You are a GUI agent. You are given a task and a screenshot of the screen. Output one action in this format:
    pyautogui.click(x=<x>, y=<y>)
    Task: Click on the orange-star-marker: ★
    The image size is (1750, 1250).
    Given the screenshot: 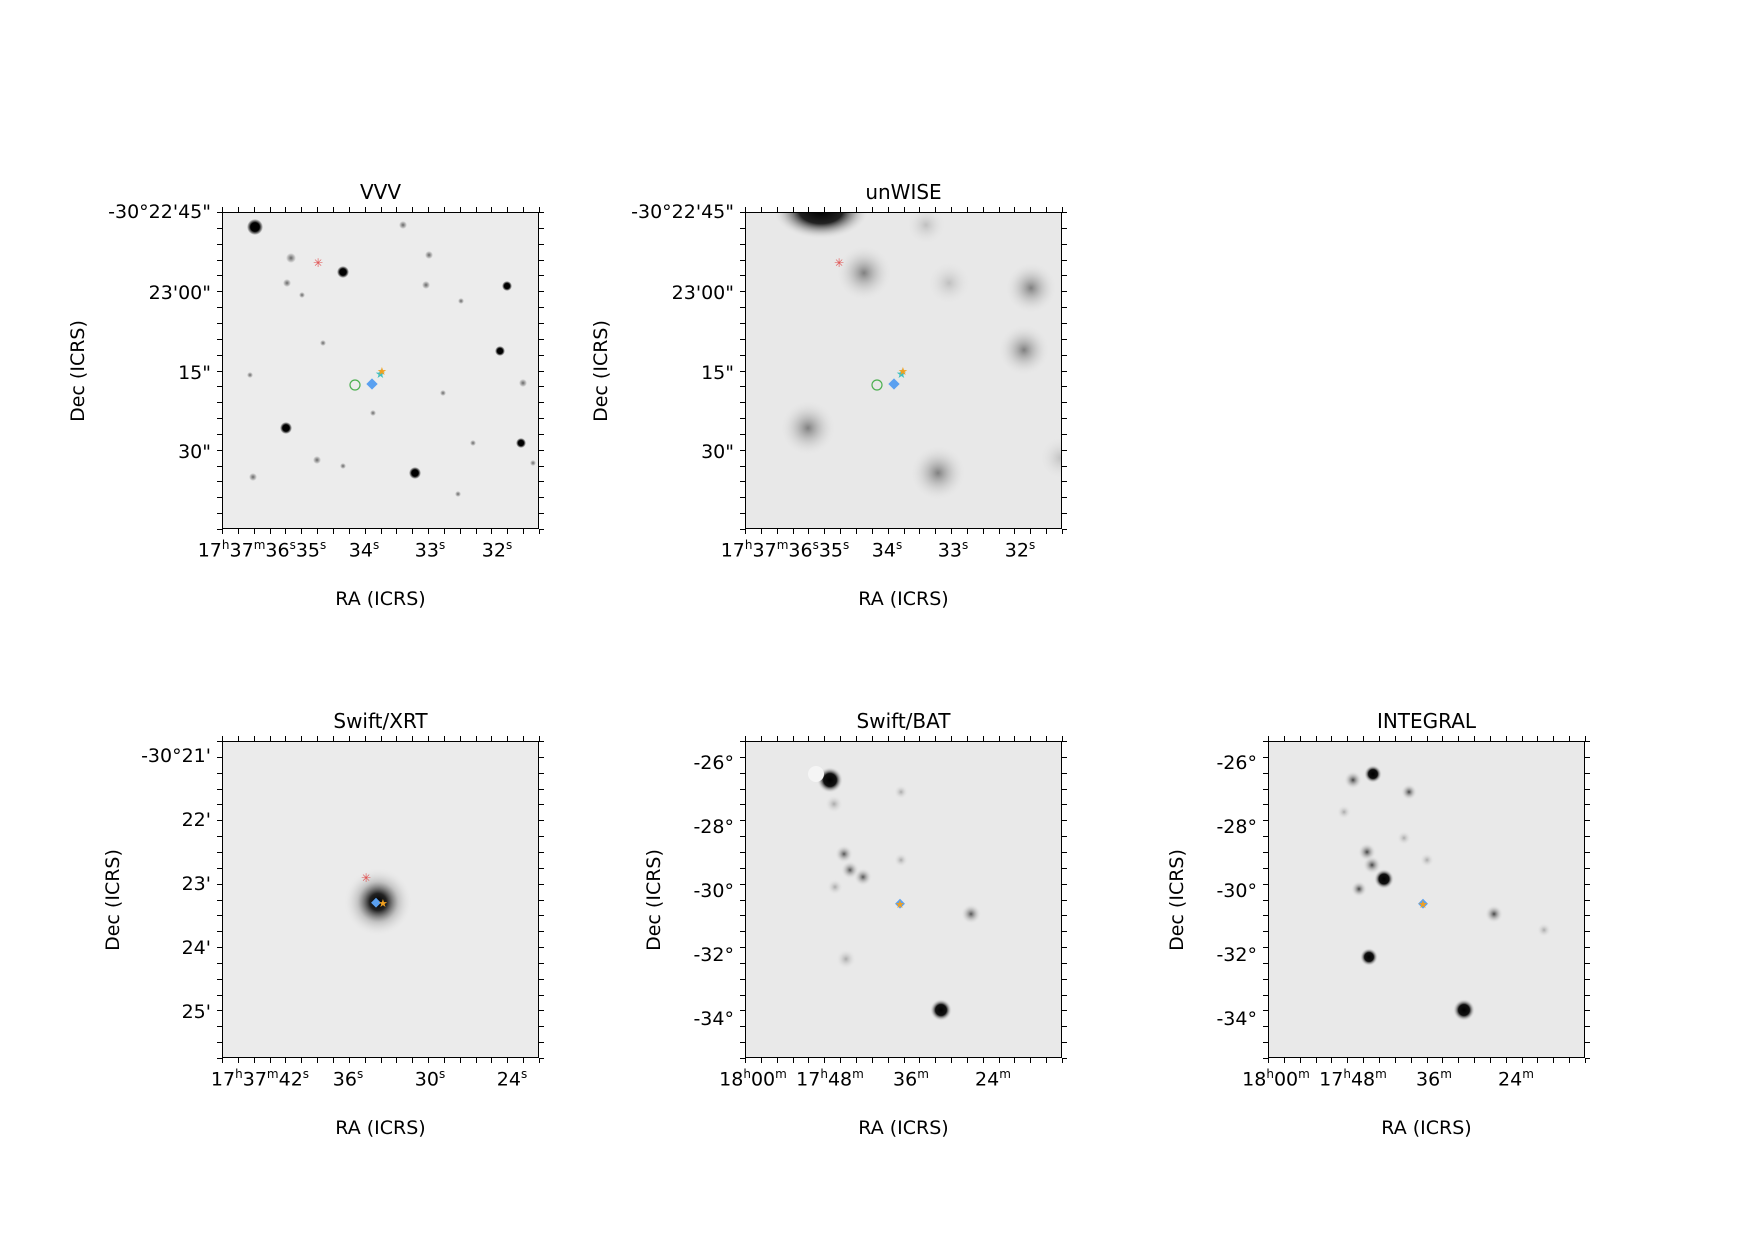 What is the action you would take?
    pyautogui.click(x=383, y=903)
    